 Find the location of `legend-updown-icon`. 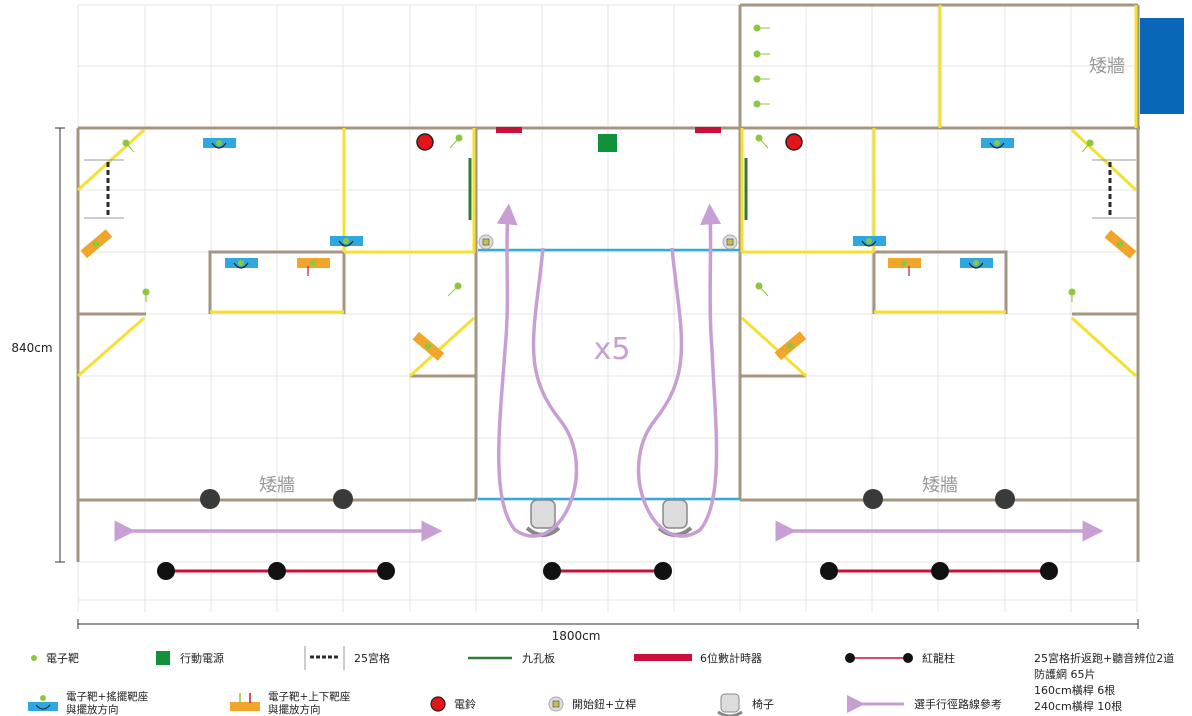

legend-updown-icon is located at coordinates (245, 702).